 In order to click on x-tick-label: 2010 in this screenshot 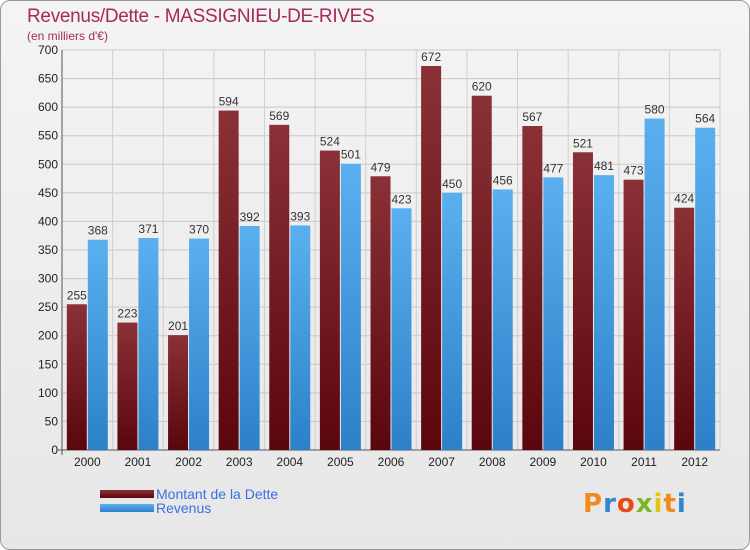, I will do `click(593, 462)`.